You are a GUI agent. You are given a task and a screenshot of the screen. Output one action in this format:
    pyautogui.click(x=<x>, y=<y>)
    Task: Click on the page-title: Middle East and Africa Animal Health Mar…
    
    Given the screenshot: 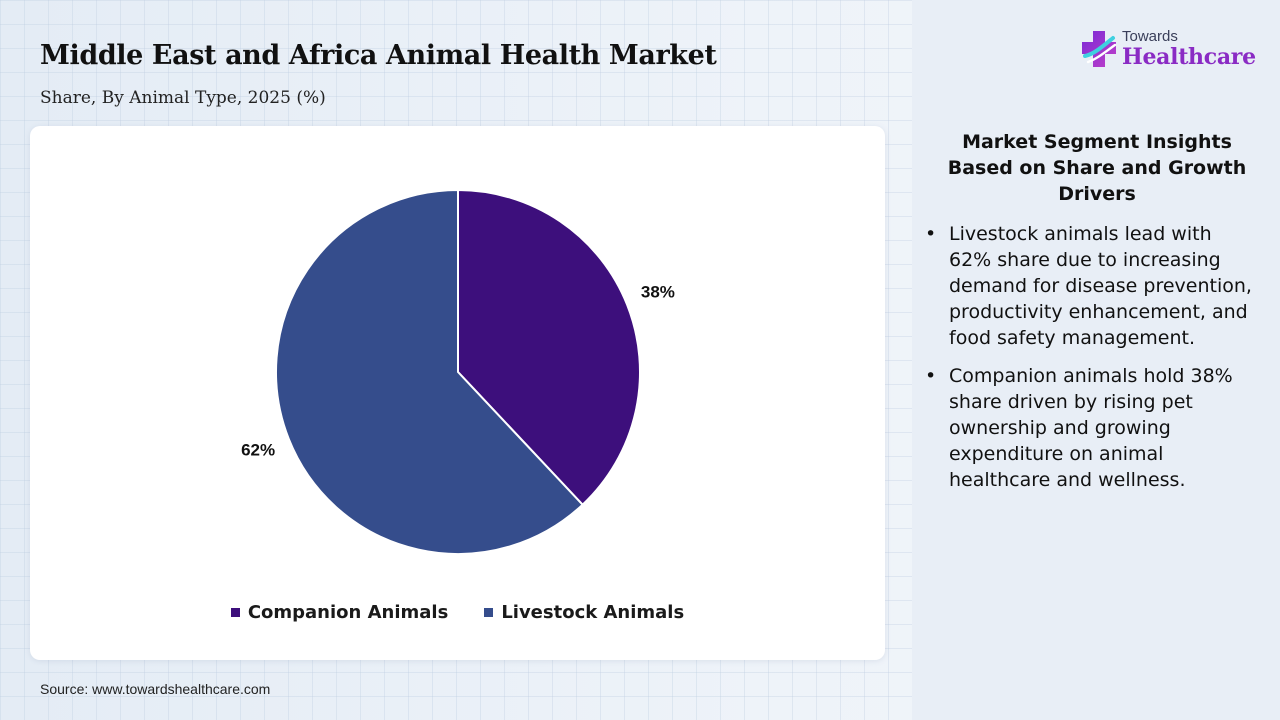 What is the action you would take?
    pyautogui.click(x=378, y=55)
    